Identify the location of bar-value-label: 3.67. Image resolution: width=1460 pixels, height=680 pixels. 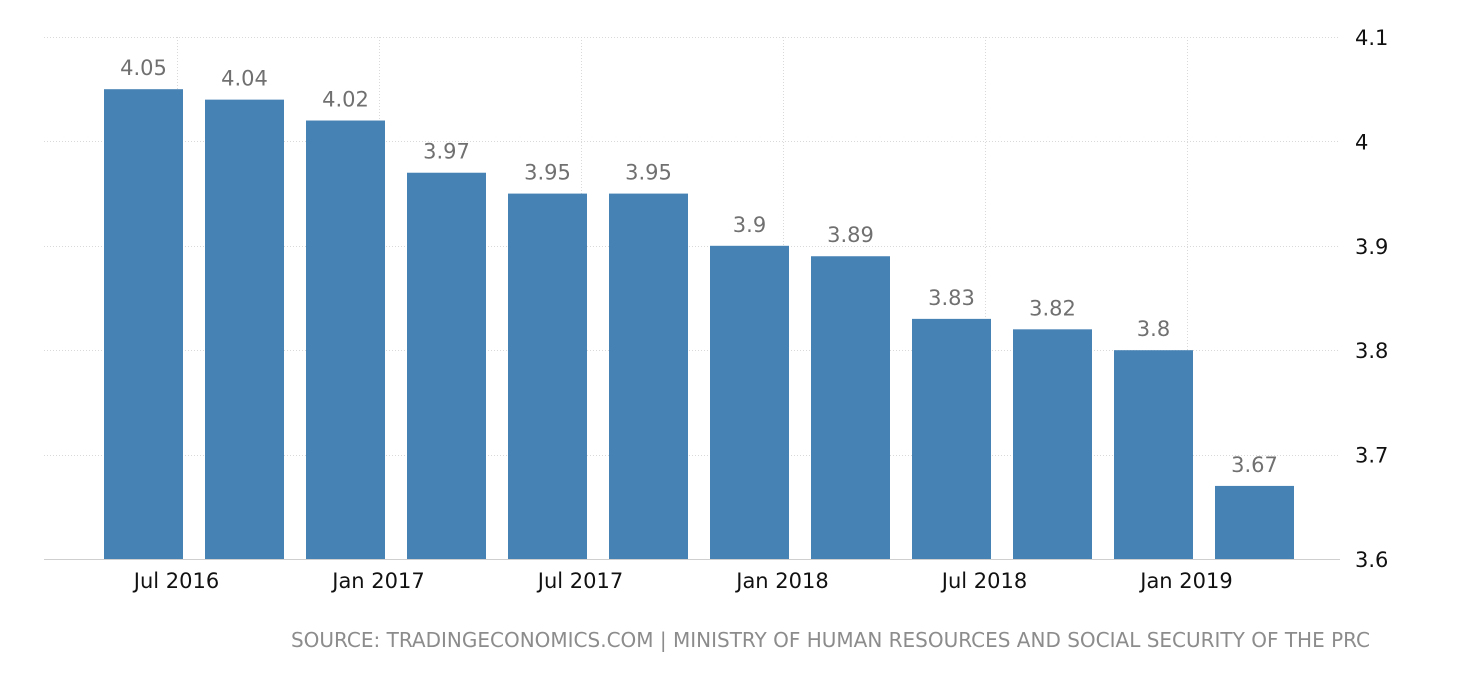
(1254, 465).